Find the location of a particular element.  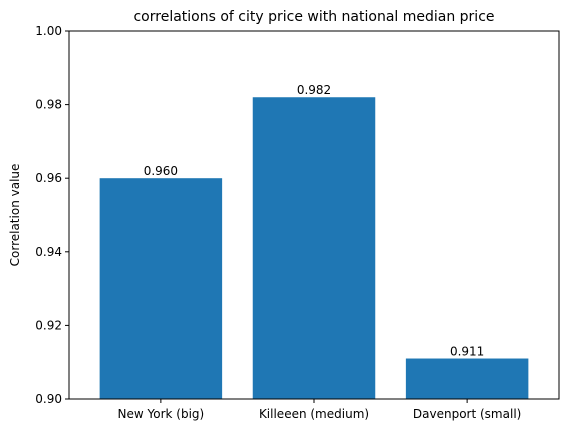

y-tick-label: 0.92 is located at coordinates (48, 325).